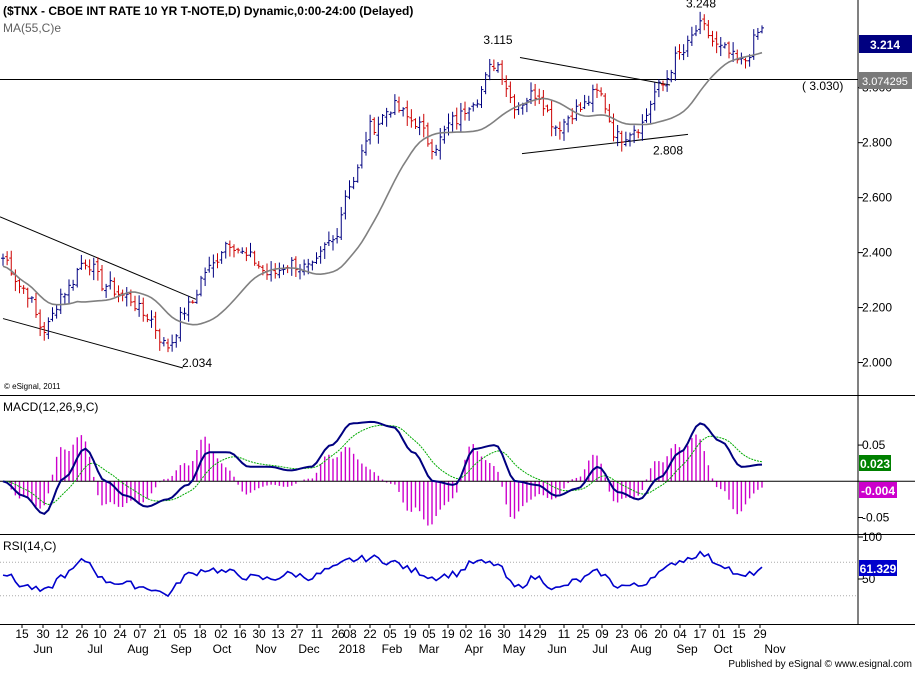 This screenshot has width=915, height=676. I want to click on macd-y-ticks: 0.05 -0.05, so click(874, 481).